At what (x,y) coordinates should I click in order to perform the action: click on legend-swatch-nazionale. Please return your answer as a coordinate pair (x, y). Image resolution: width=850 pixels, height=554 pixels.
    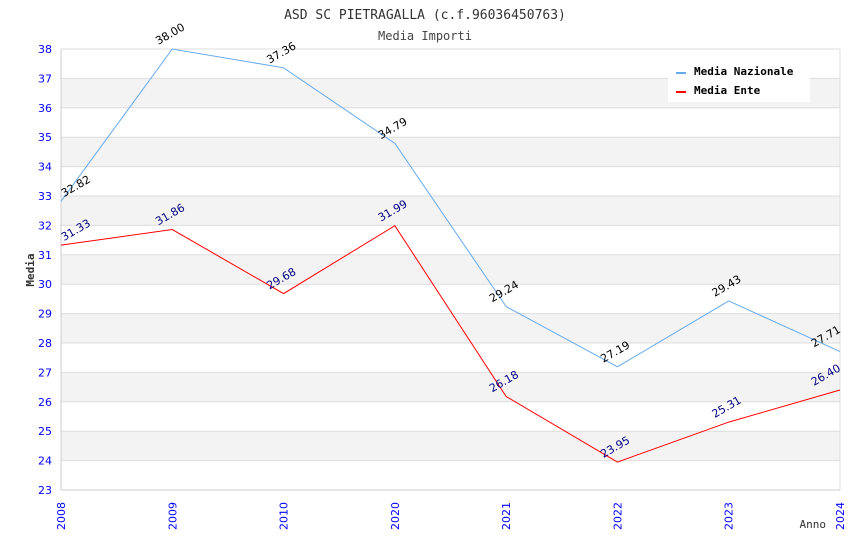
    Looking at the image, I should click on (681, 73).